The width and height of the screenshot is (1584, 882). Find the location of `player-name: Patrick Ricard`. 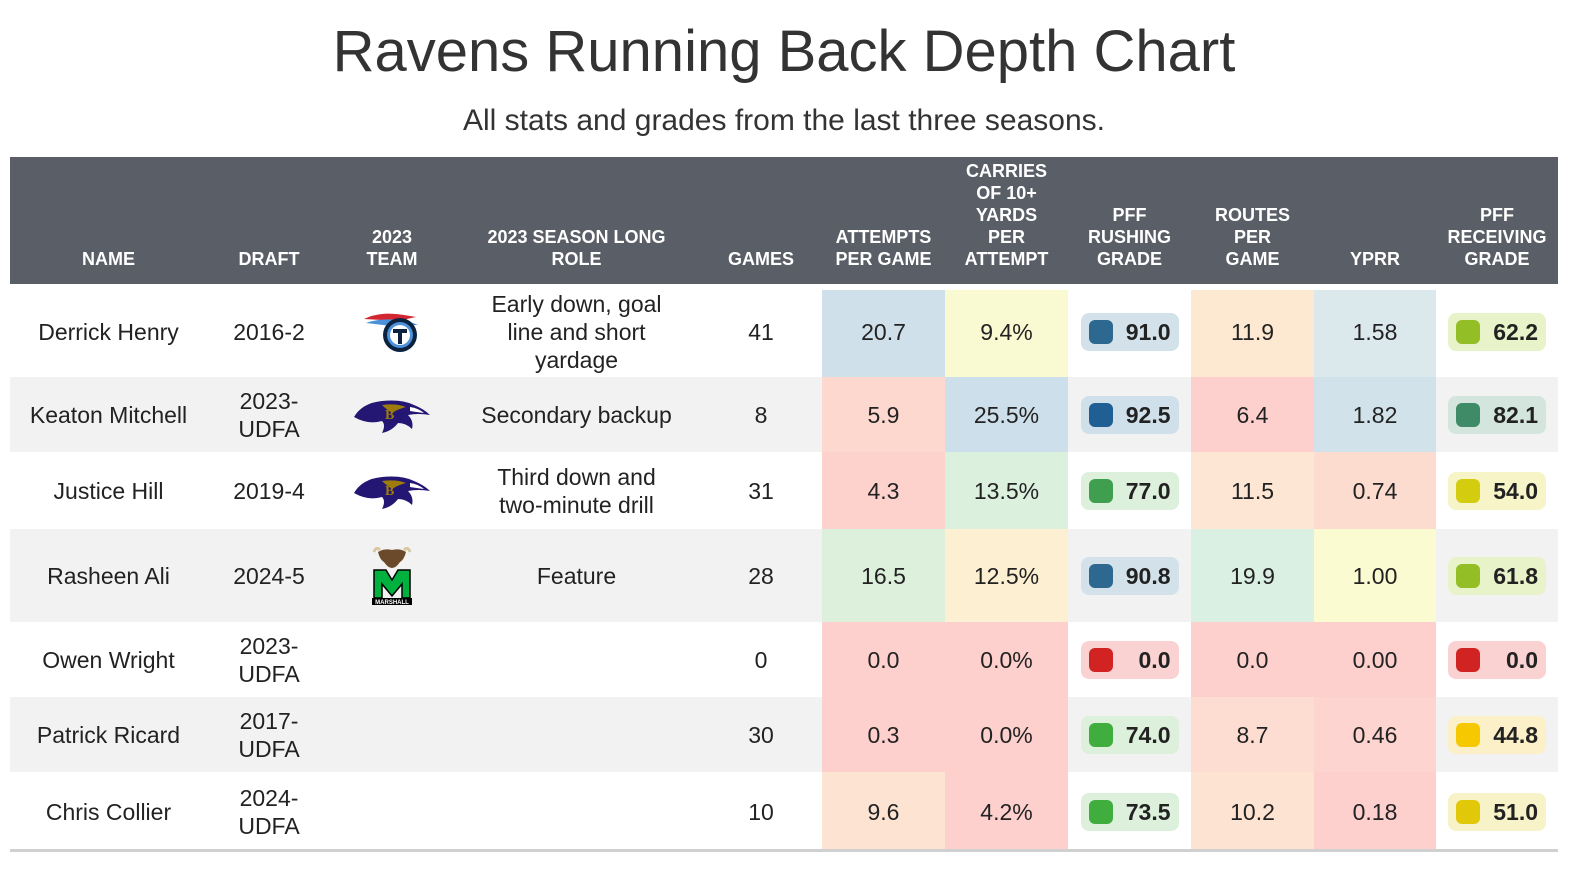

player-name: Patrick Ricard is located at coordinates (108, 734).